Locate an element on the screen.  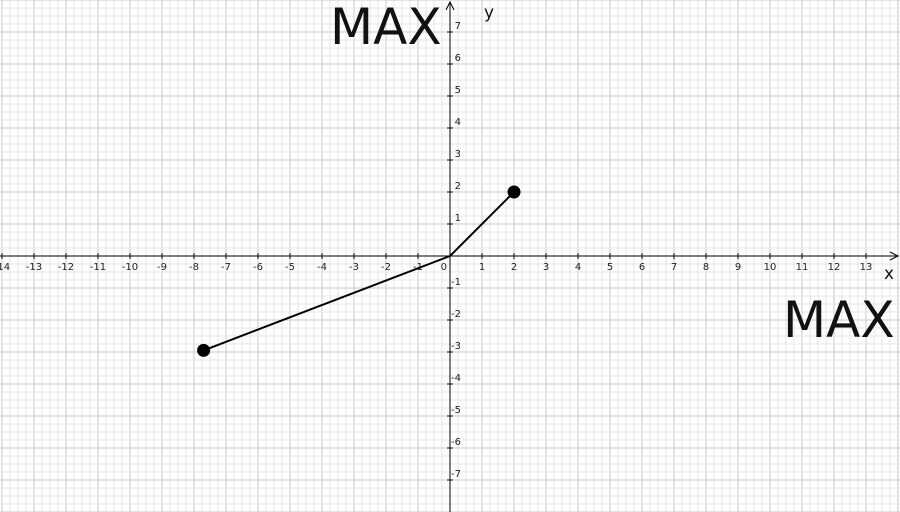
x-tick-label: -12 is located at coordinates (66, 267).